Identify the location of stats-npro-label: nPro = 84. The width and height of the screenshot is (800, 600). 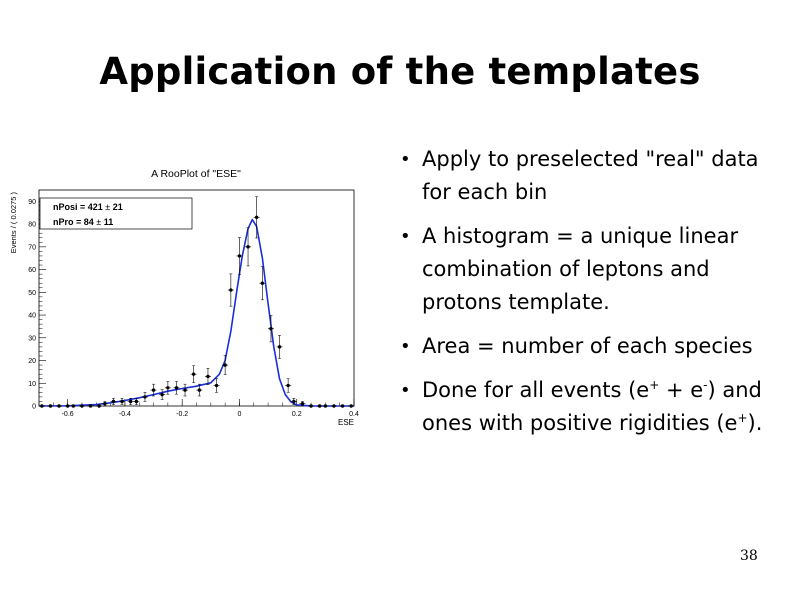
(73, 222).